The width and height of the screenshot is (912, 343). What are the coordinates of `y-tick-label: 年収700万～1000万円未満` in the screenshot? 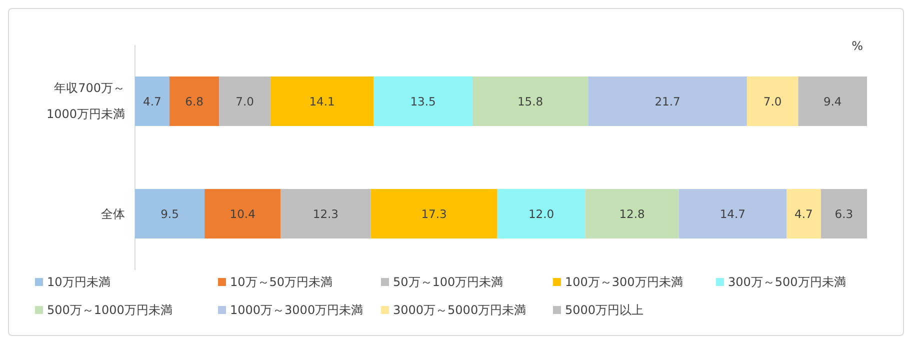 It's located at (85, 102).